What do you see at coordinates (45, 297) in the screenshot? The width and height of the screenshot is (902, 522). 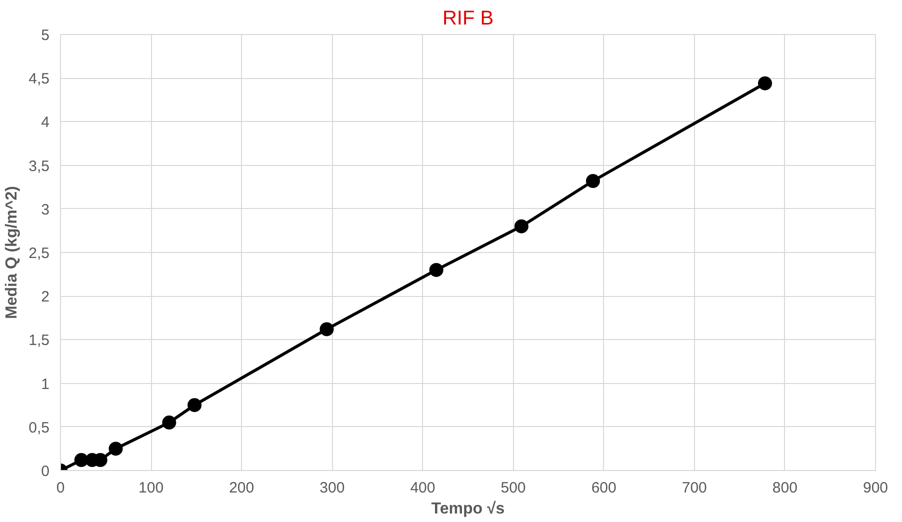 I see `y-tick-label: 2` at bounding box center [45, 297].